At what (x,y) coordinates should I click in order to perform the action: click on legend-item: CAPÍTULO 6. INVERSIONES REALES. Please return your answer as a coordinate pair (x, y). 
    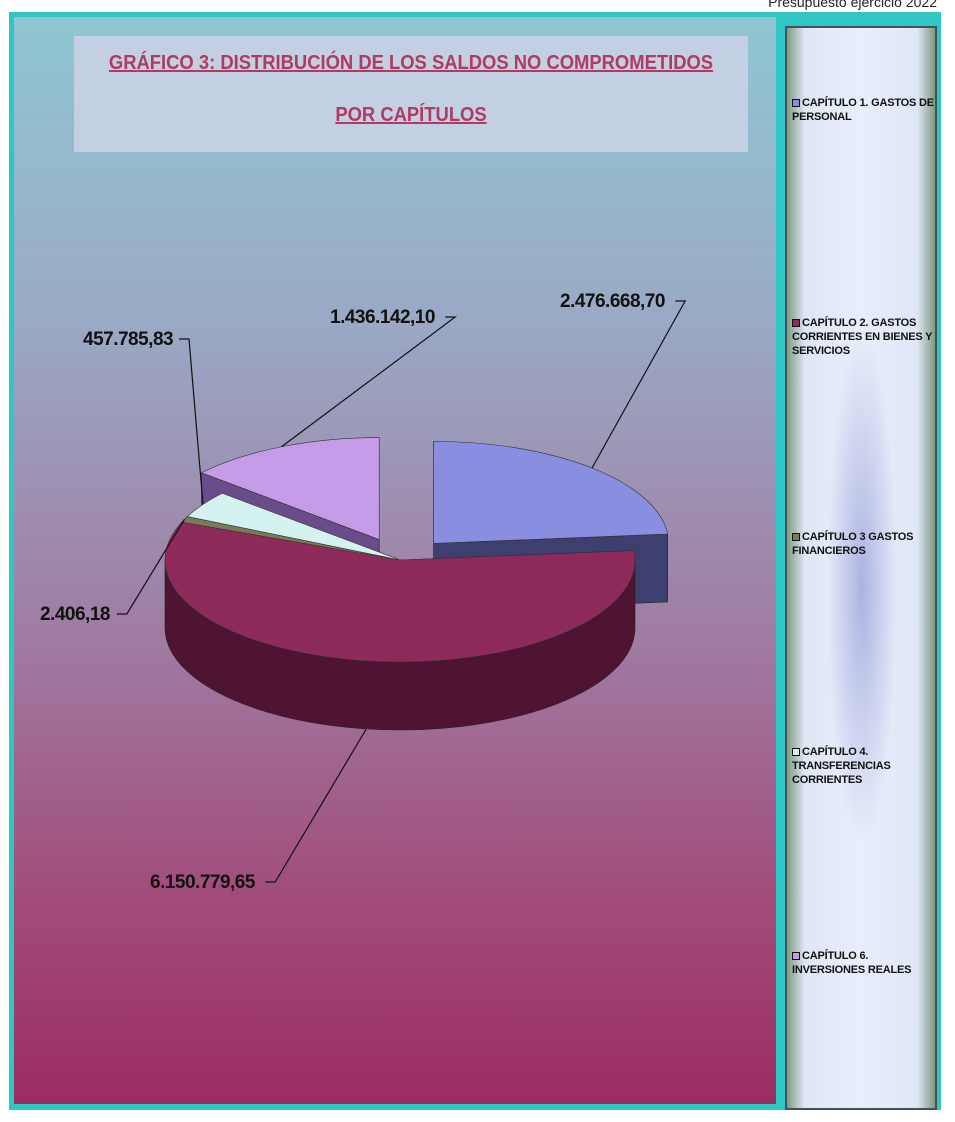
    Looking at the image, I should click on (863, 963).